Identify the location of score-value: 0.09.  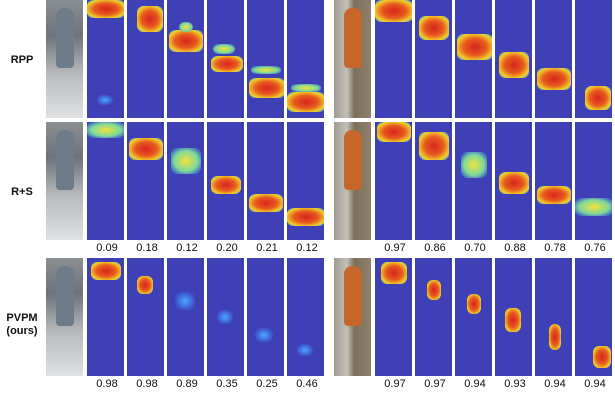
(107, 248).